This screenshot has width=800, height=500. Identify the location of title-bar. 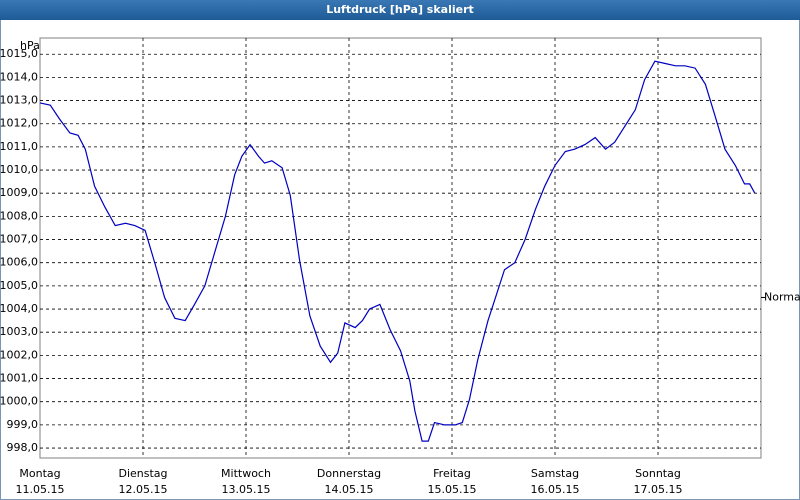
(400, 10).